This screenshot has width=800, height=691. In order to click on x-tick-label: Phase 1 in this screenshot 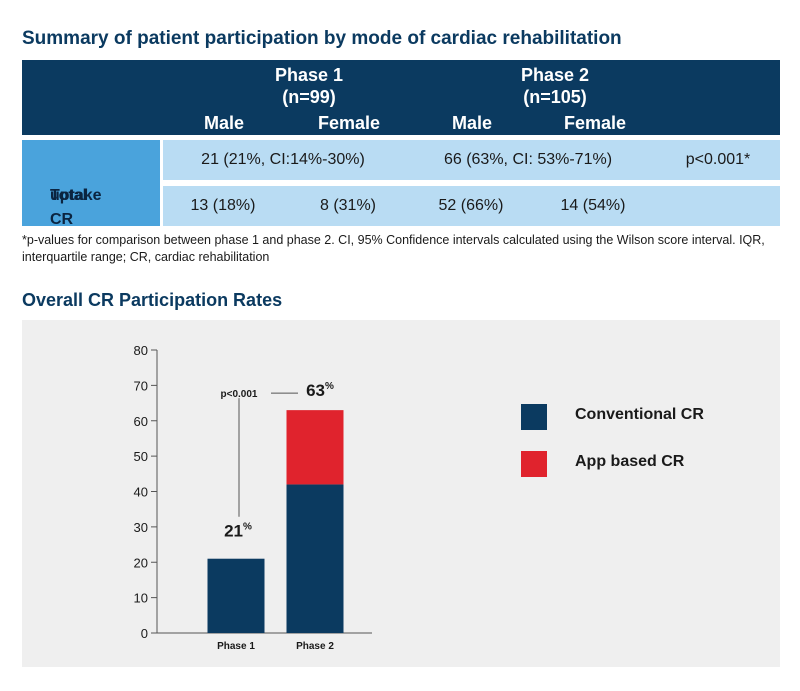, I will do `click(236, 646)`.